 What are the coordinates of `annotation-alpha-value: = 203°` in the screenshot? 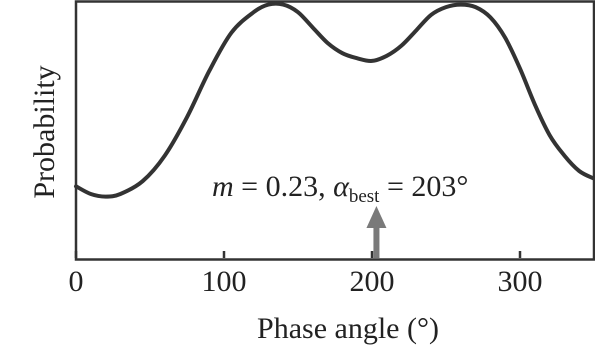 It's located at (423, 186).